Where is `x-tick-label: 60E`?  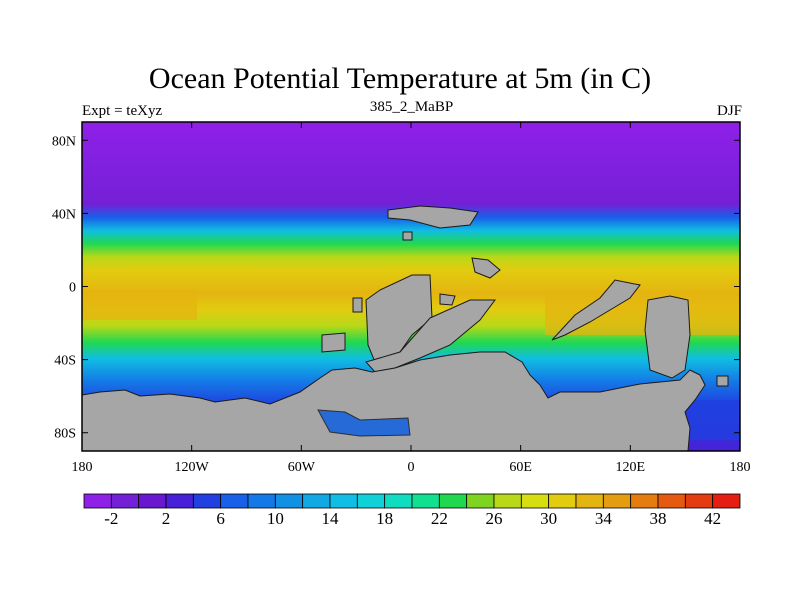
x-tick-label: 60E is located at coordinates (520, 467).